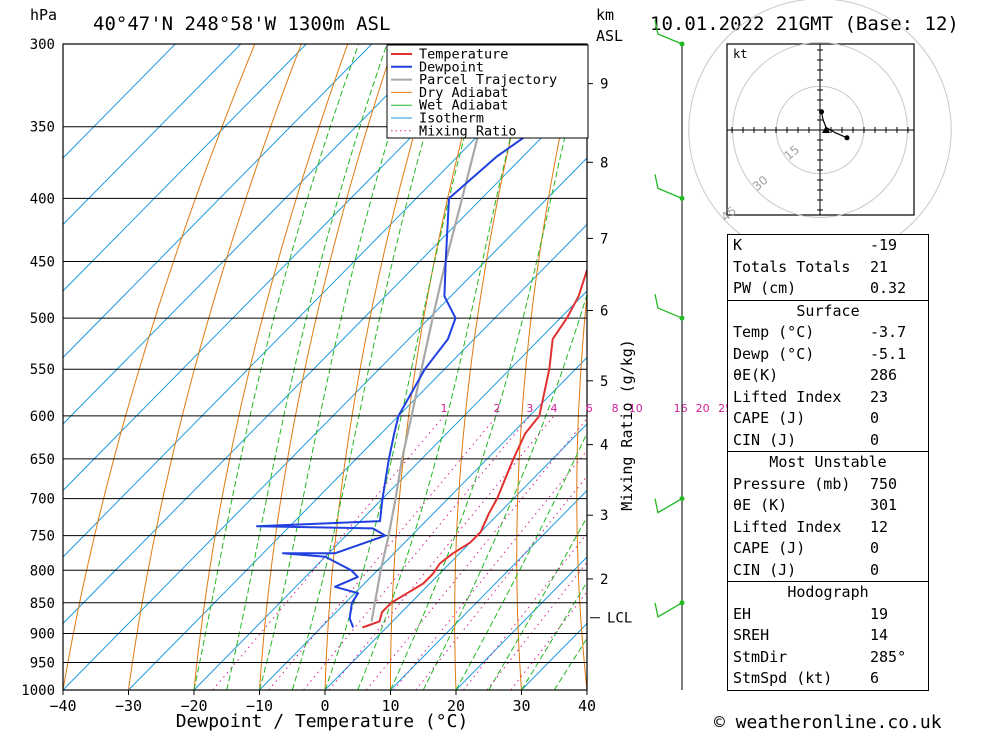  I want to click on mixing-ratio-label: 6, so click(589, 408).